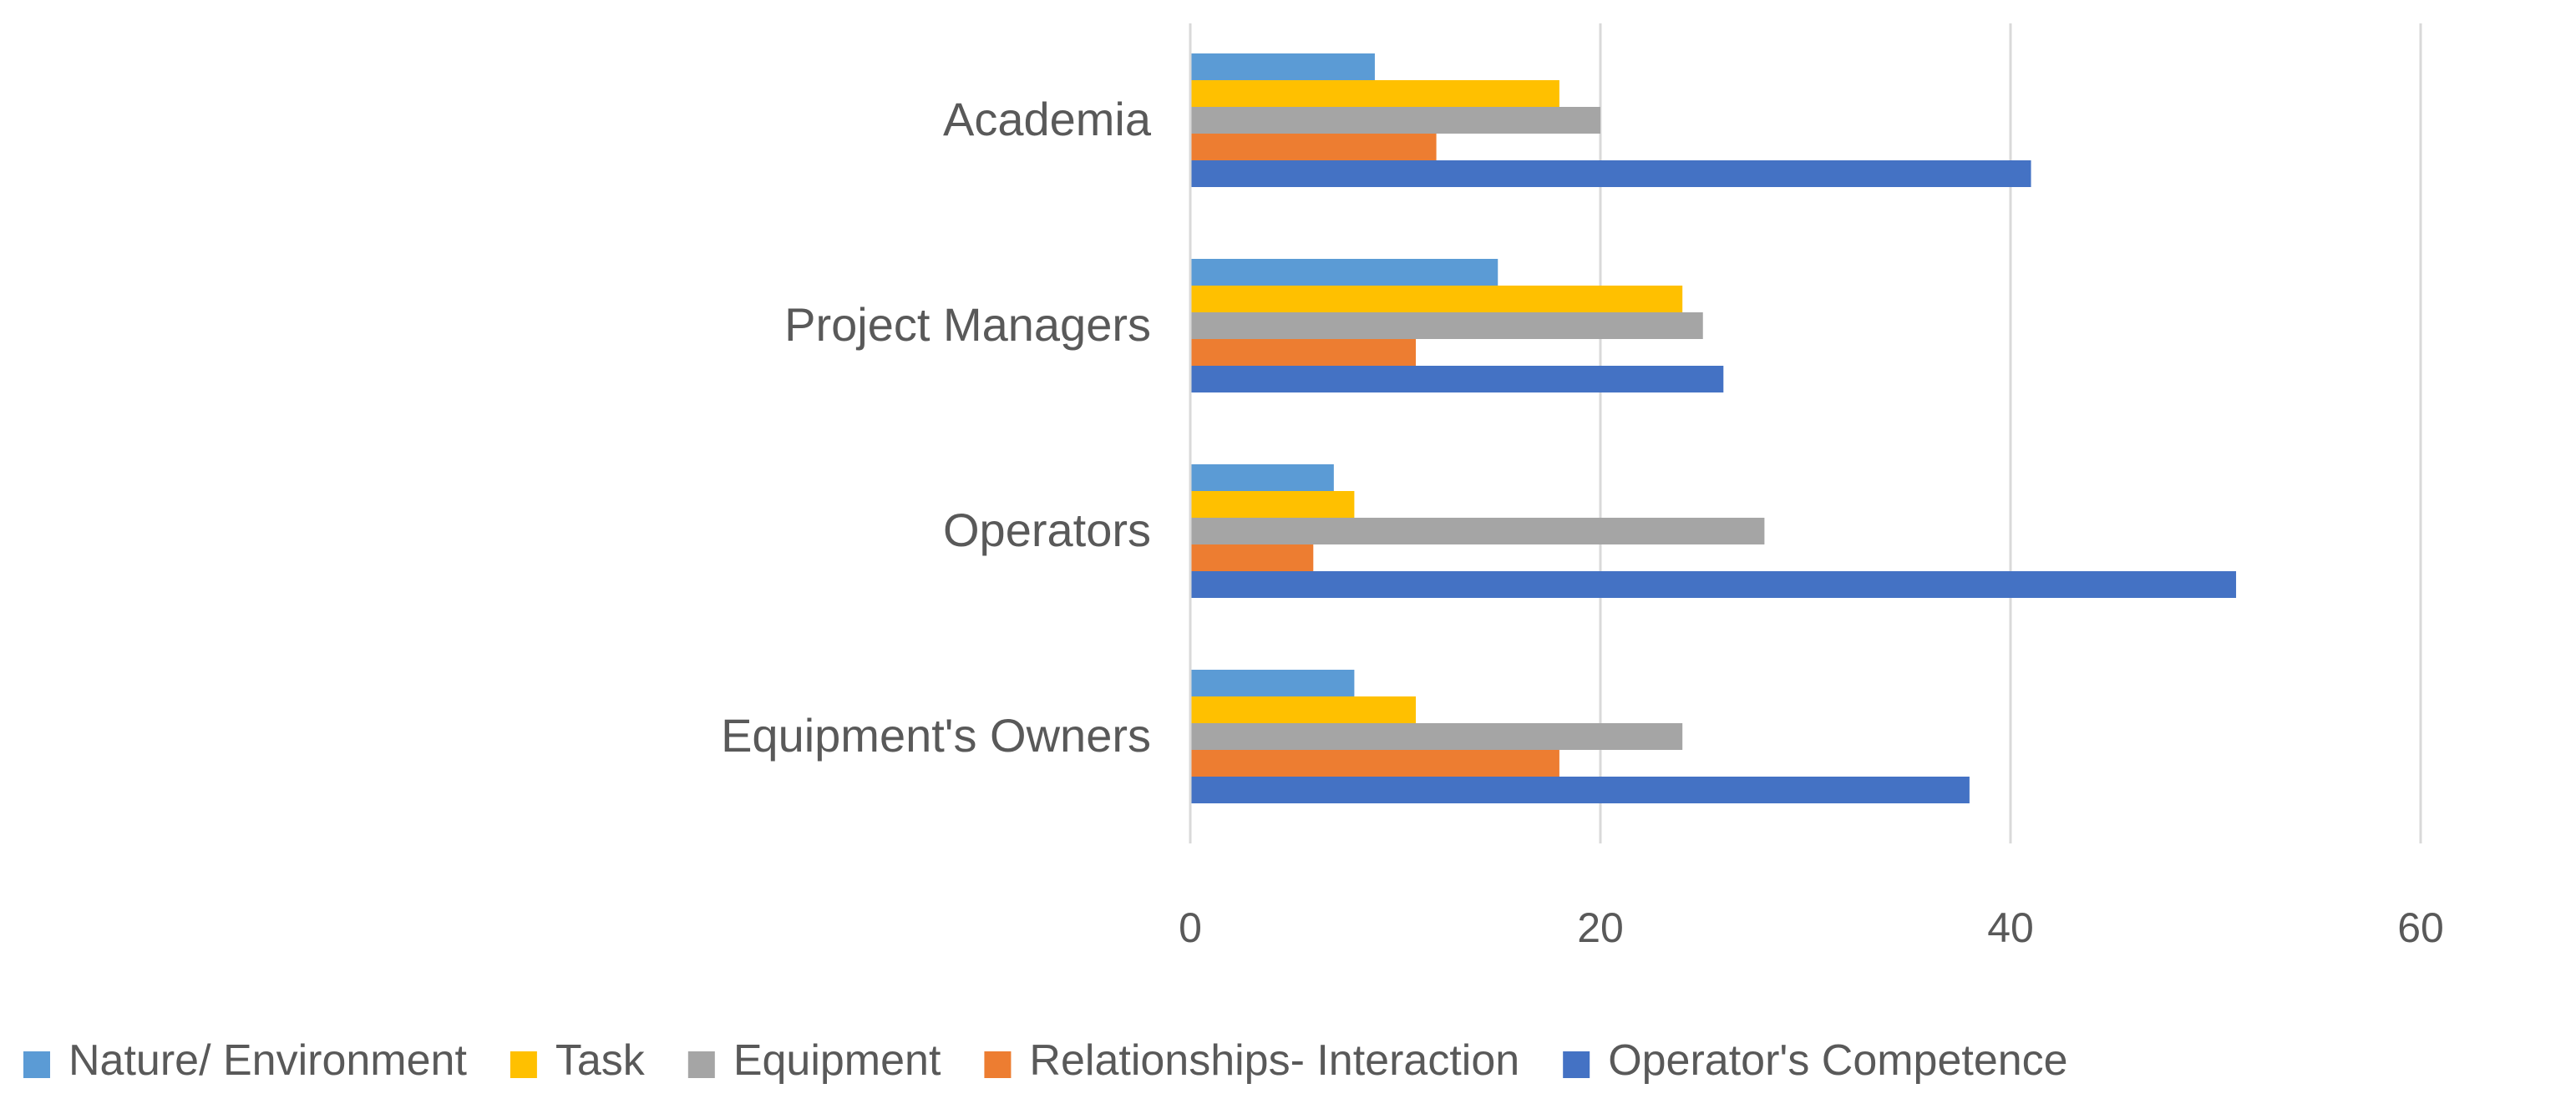 Image resolution: width=2576 pixels, height=1119 pixels. Describe the element at coordinates (1374, 93) in the screenshot. I see `bar-academia-task` at that location.